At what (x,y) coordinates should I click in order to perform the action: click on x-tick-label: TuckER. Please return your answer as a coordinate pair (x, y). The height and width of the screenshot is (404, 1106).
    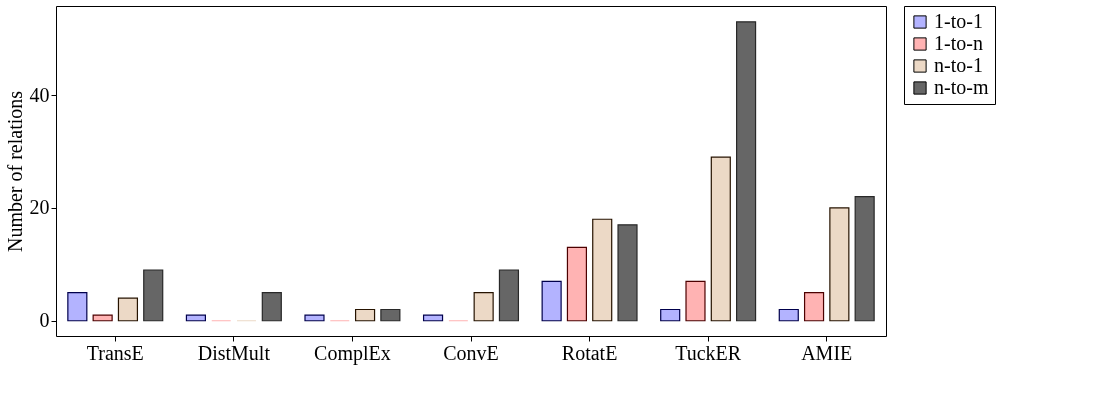
    Looking at the image, I should click on (708, 352).